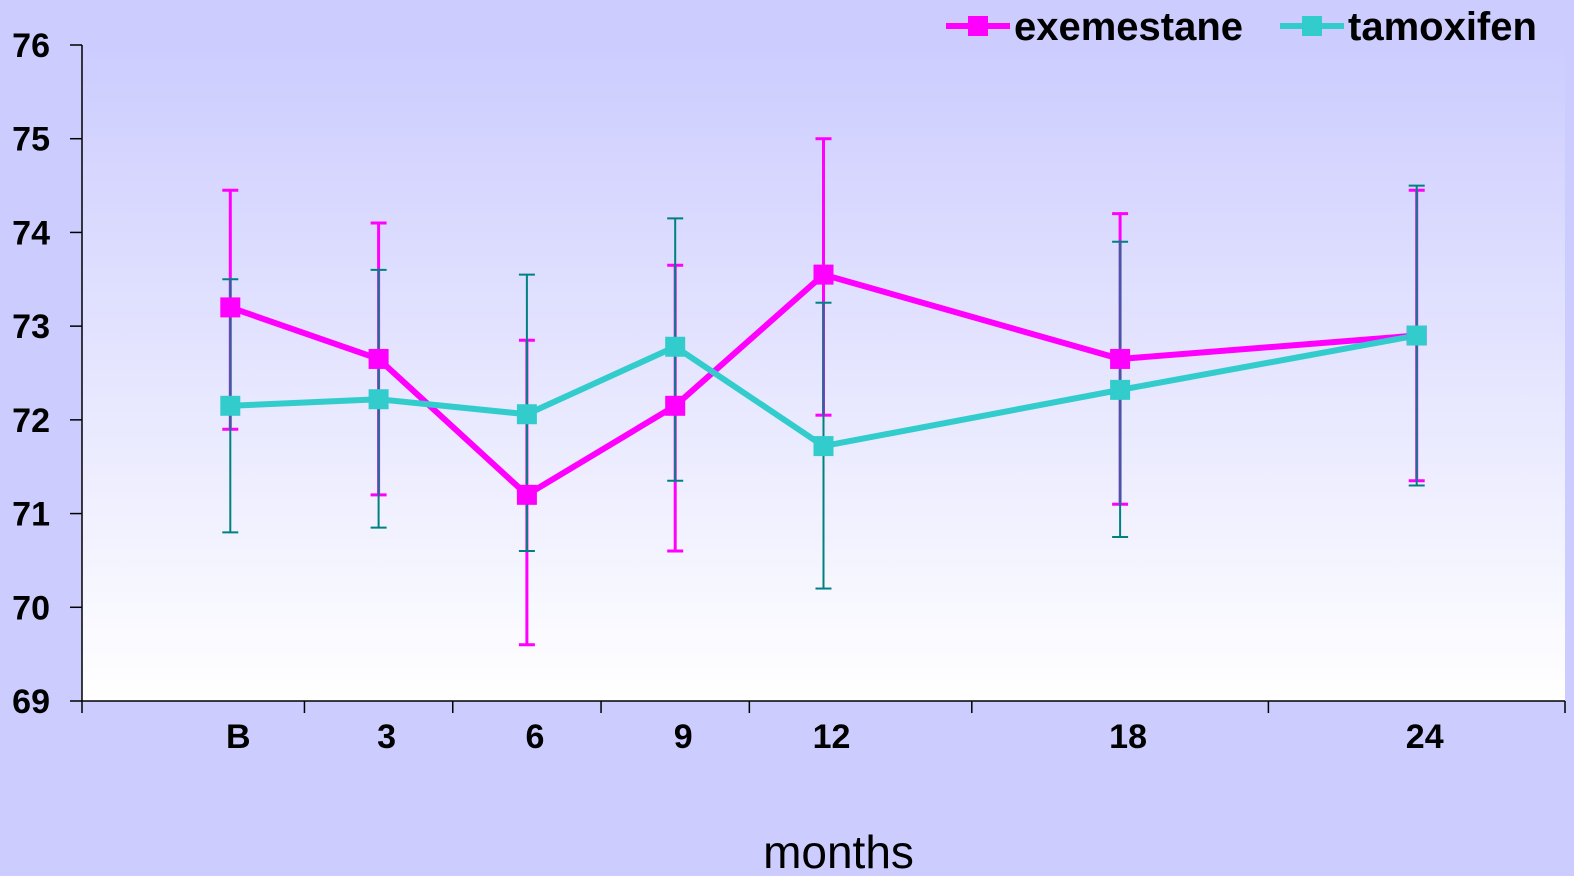 Image resolution: width=1574 pixels, height=876 pixels. Describe the element at coordinates (31, 140) in the screenshot. I see `y-tick-label: 75` at that location.